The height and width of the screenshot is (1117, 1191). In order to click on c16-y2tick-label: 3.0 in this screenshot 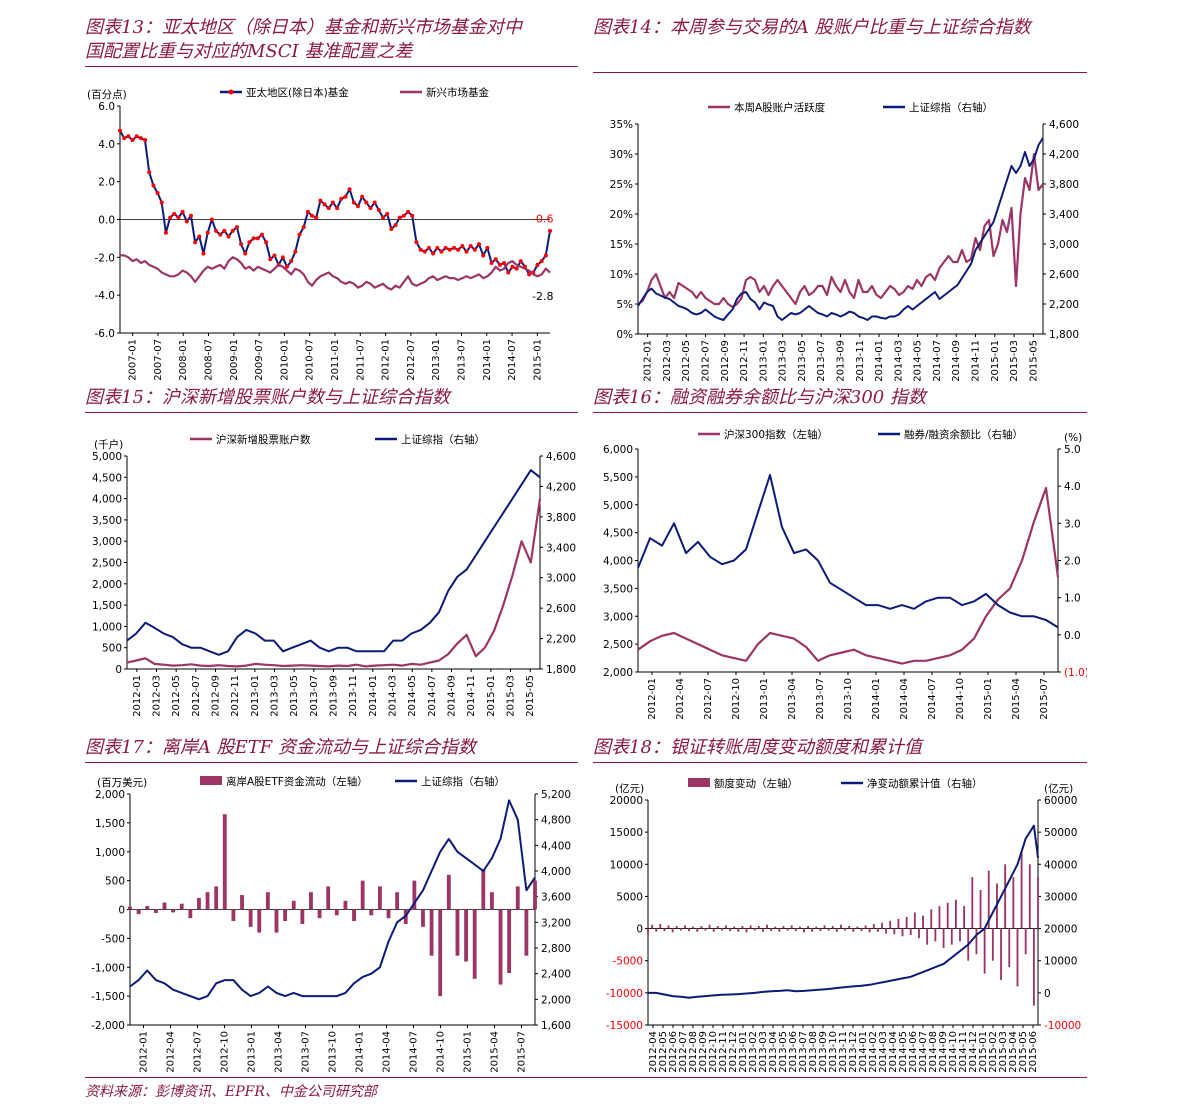, I will do `click(1072, 524)`.